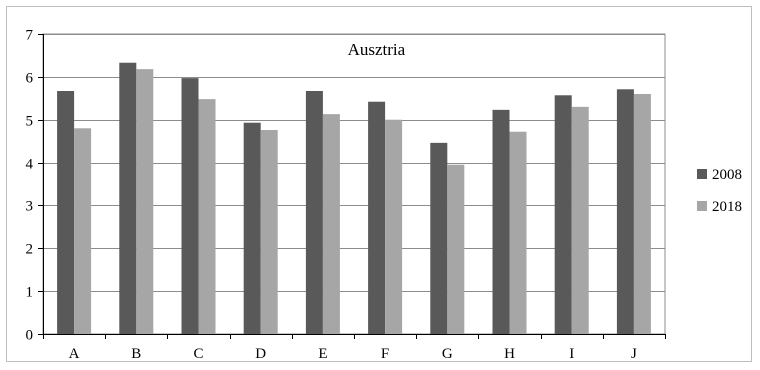  Describe the element at coordinates (331, 224) in the screenshot. I see `bar-2018-E` at that location.